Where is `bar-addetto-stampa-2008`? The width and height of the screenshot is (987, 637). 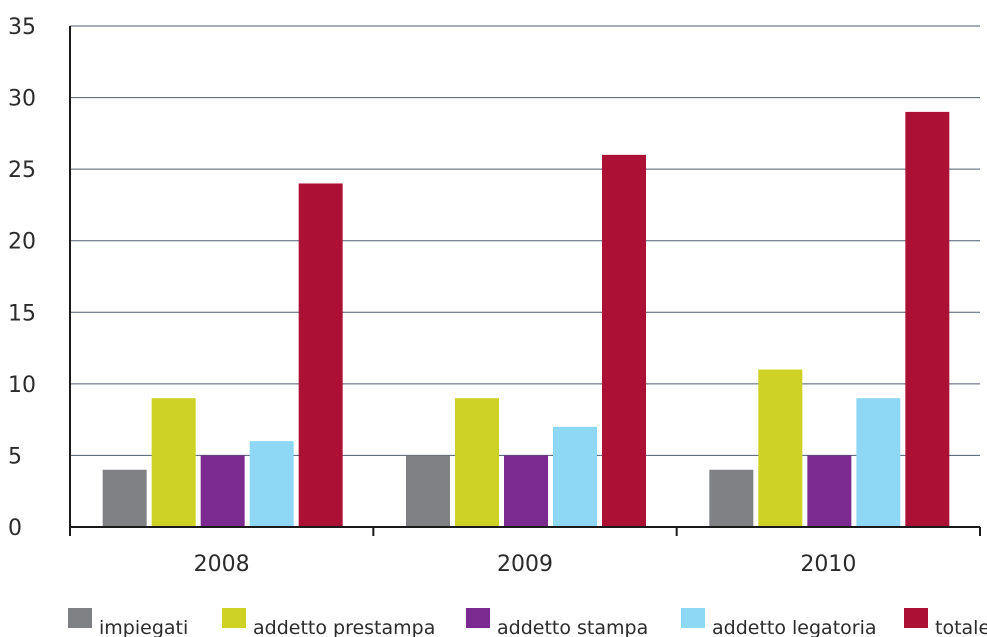 bar-addetto-stampa-2008 is located at coordinates (222, 491).